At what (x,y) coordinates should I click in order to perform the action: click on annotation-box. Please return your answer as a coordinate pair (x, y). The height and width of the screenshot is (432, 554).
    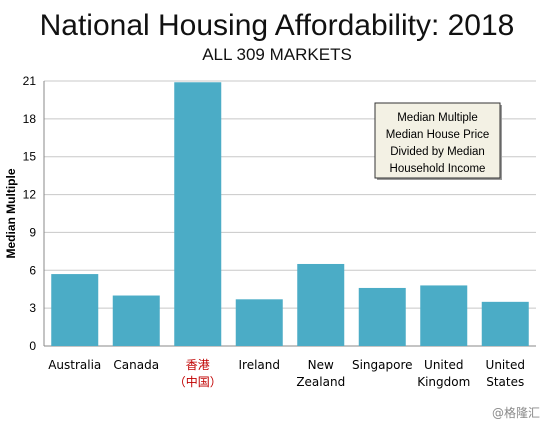
    Looking at the image, I should click on (437, 140).